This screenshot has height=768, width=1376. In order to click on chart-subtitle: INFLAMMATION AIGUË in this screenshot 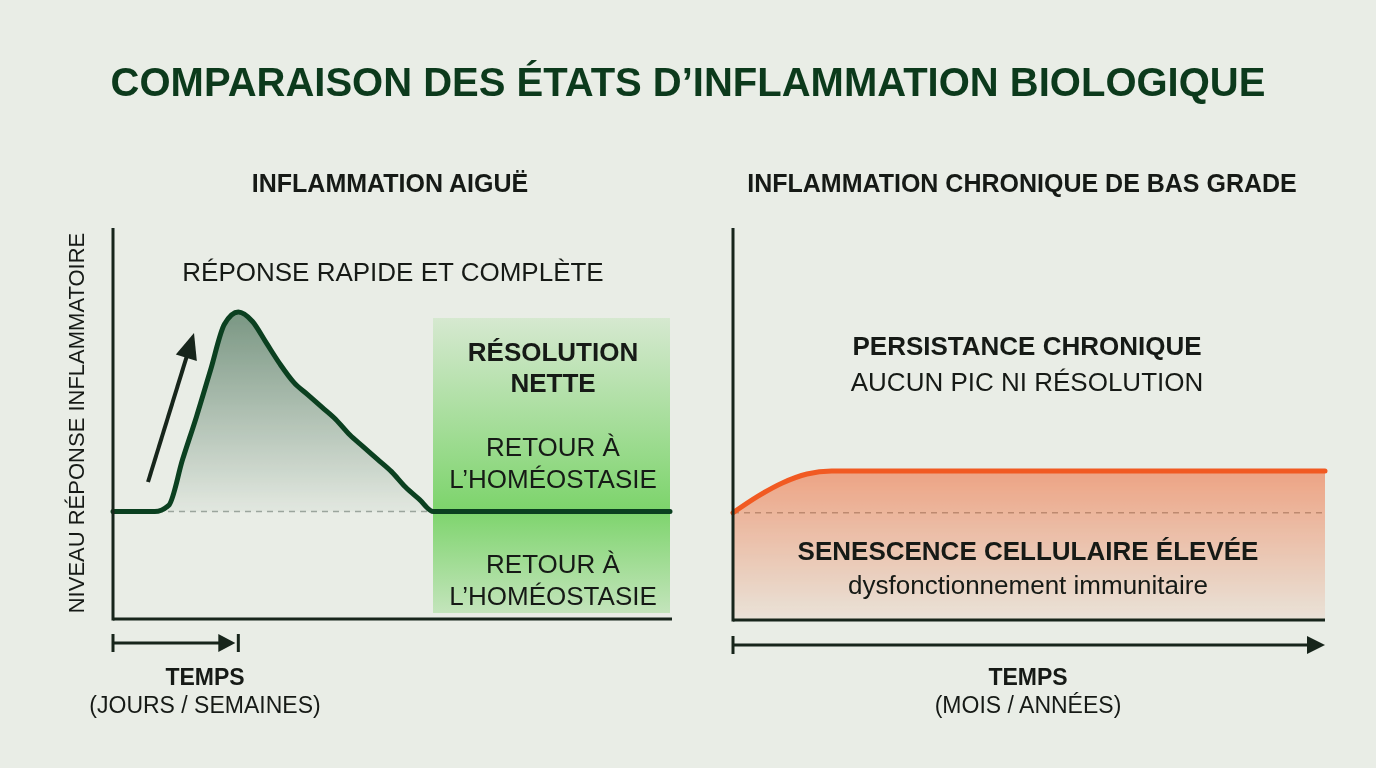, I will do `click(390, 183)`.